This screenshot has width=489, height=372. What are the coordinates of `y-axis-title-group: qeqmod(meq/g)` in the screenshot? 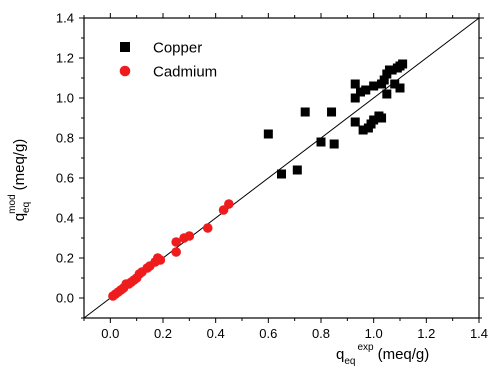 It's located at (19, 180).